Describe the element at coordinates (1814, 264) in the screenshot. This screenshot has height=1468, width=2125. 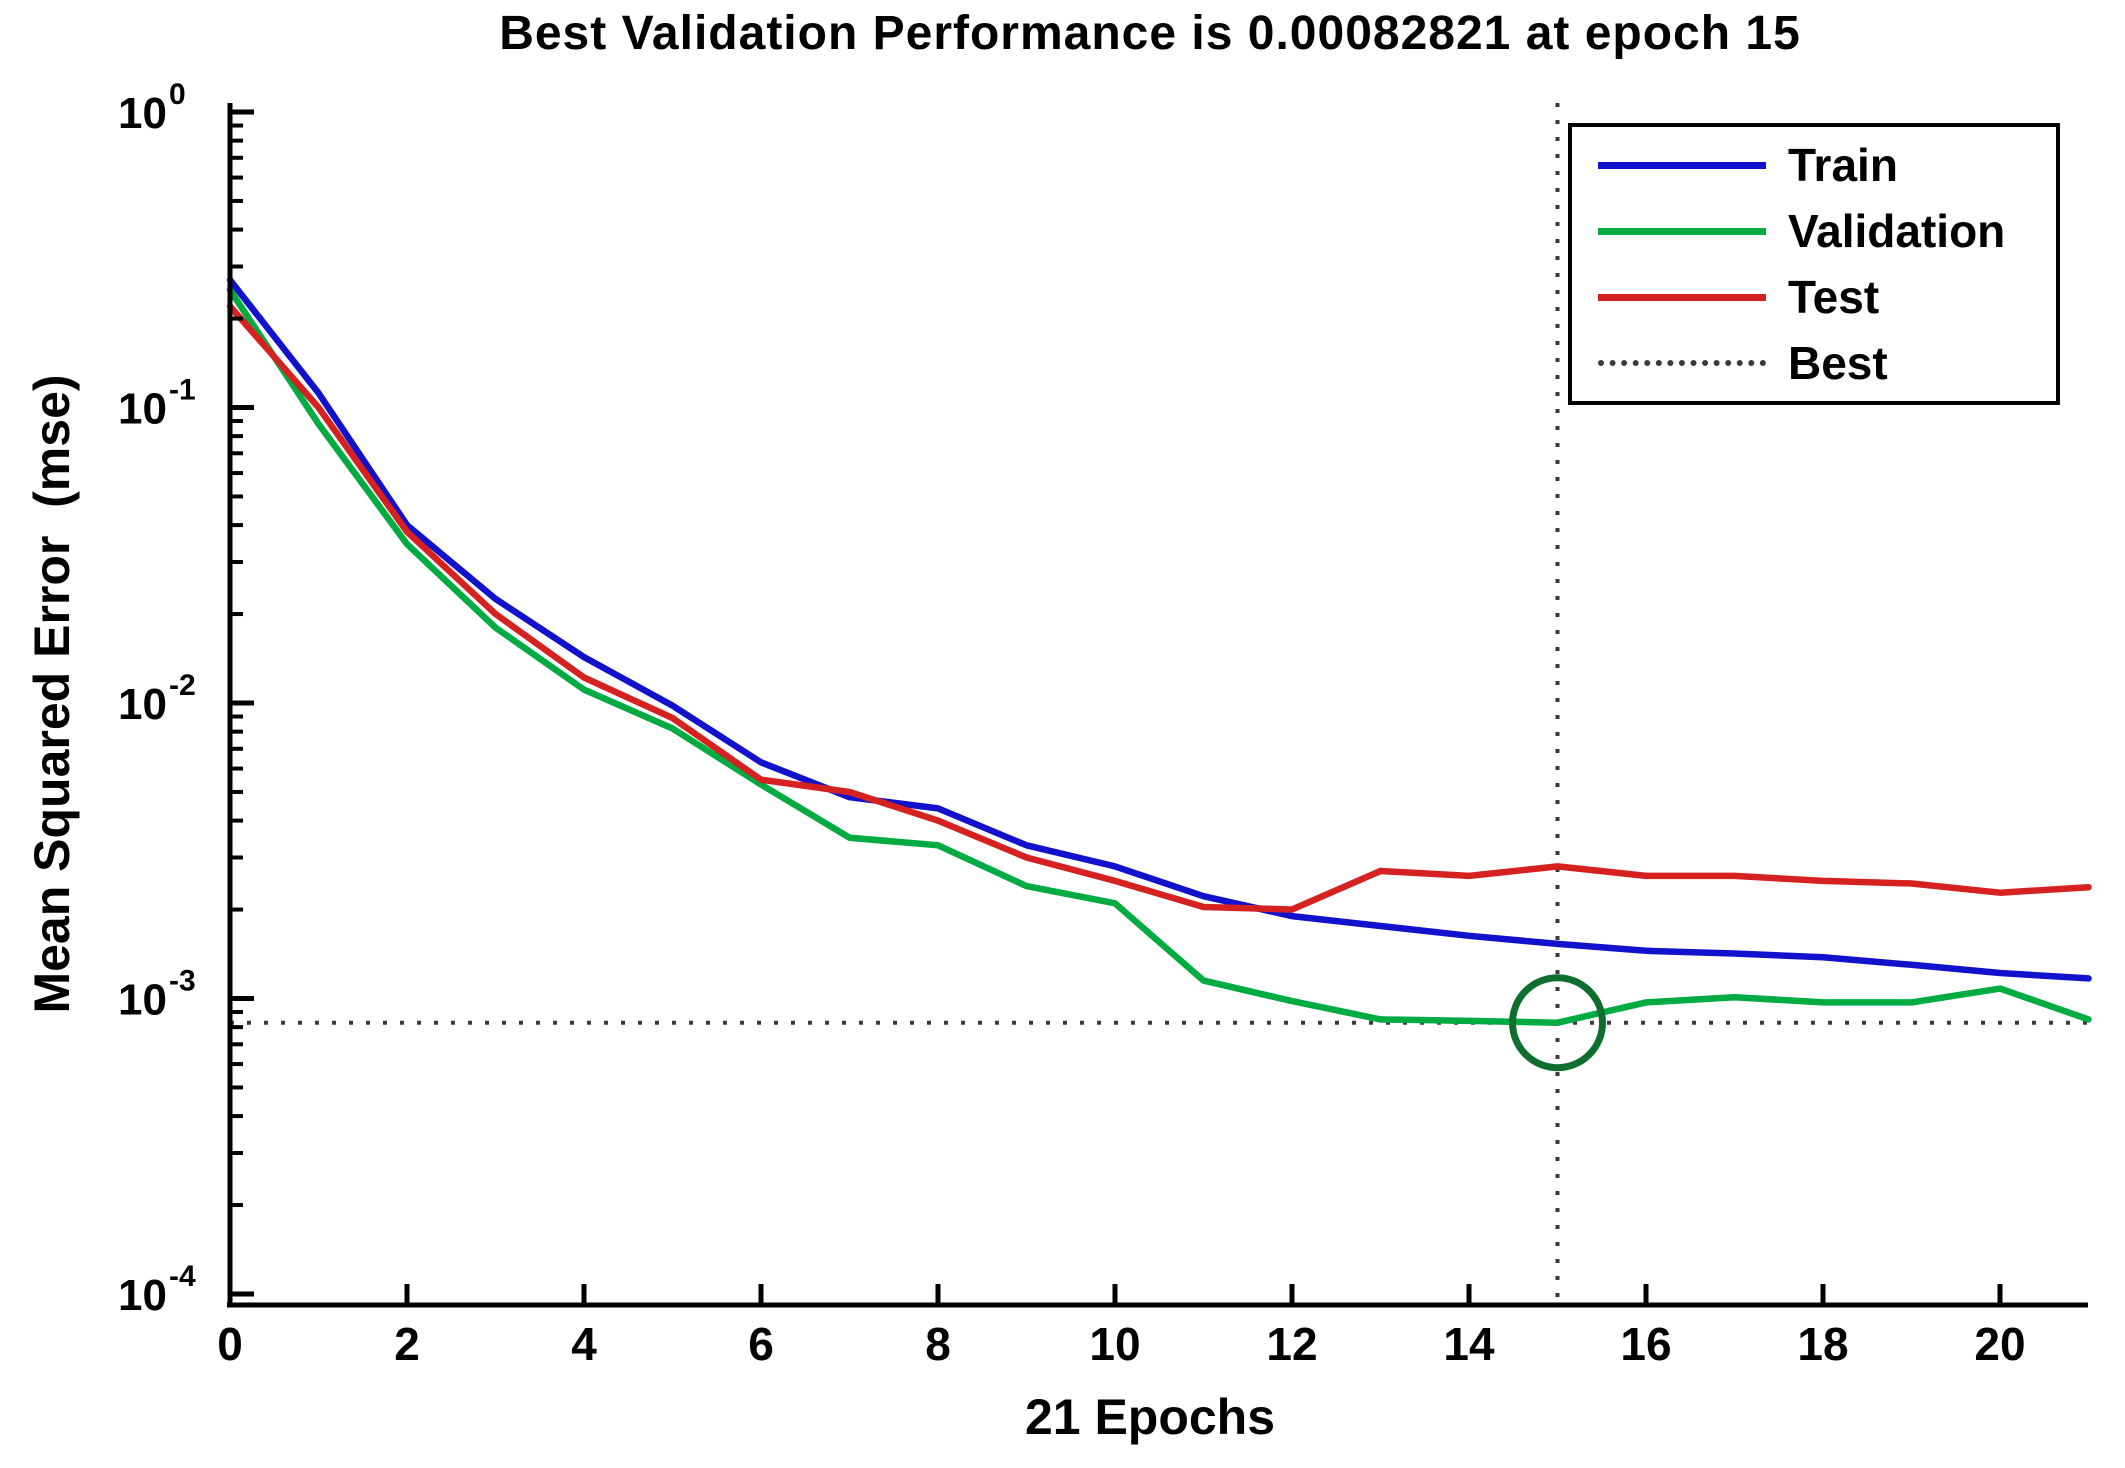
I see `legend: Train Validation Test Best` at that location.